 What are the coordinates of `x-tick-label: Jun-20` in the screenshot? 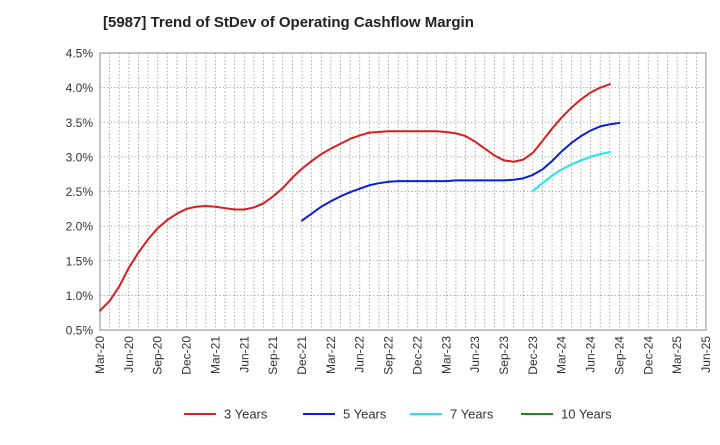 It's located at (129, 354).